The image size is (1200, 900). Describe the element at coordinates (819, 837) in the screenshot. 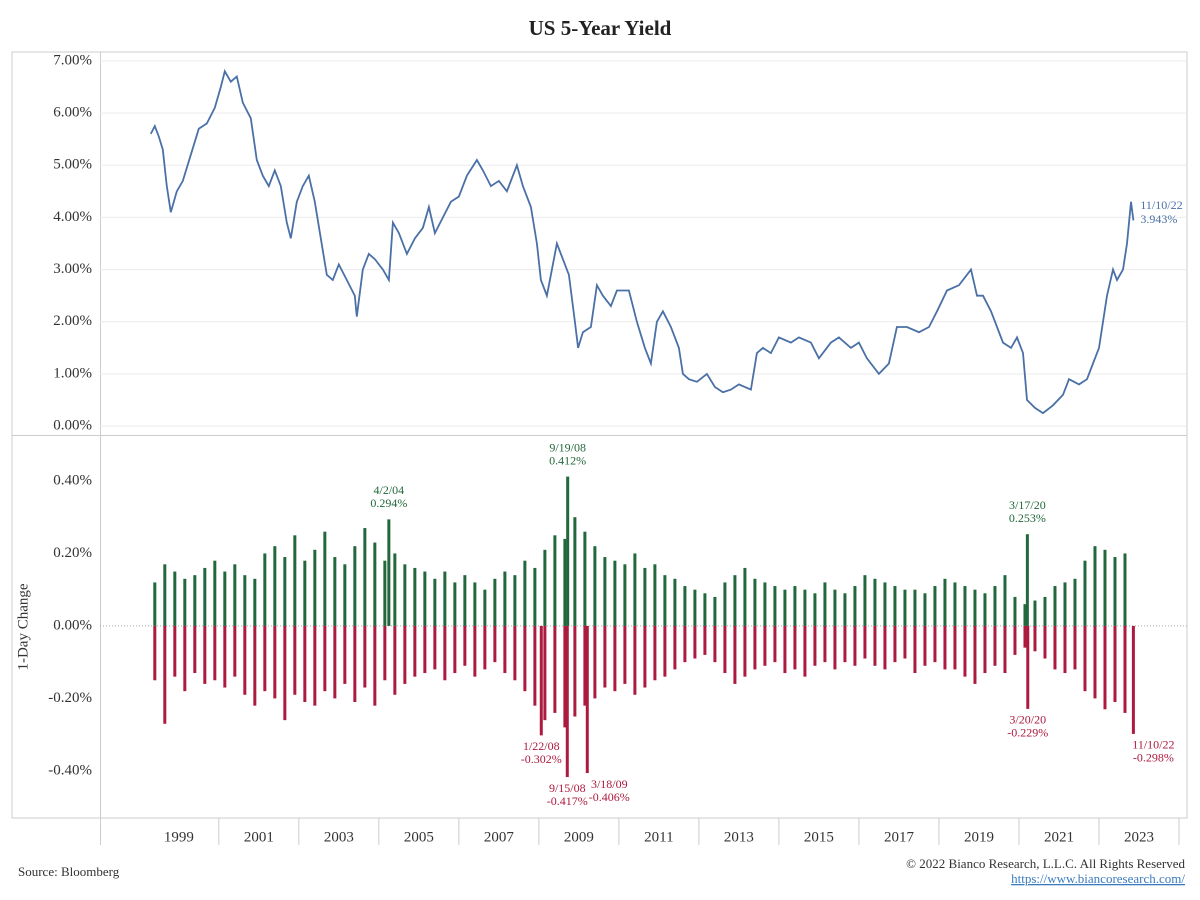

I see `x-tick-label: 2015` at that location.